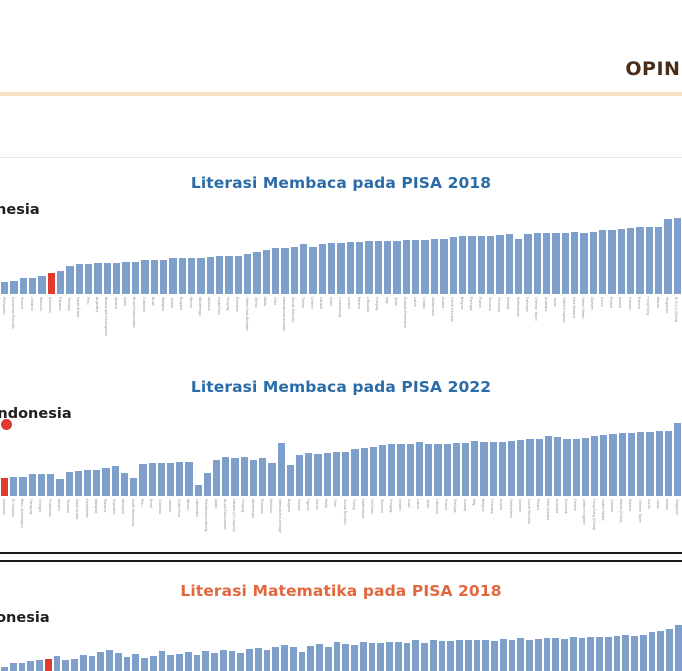 Image resolution: width=682 pixels, height=671 pixels. What do you see at coordinates (548, 523) in the screenshot?
I see `x-tick: New Zealand` at bounding box center [548, 523].